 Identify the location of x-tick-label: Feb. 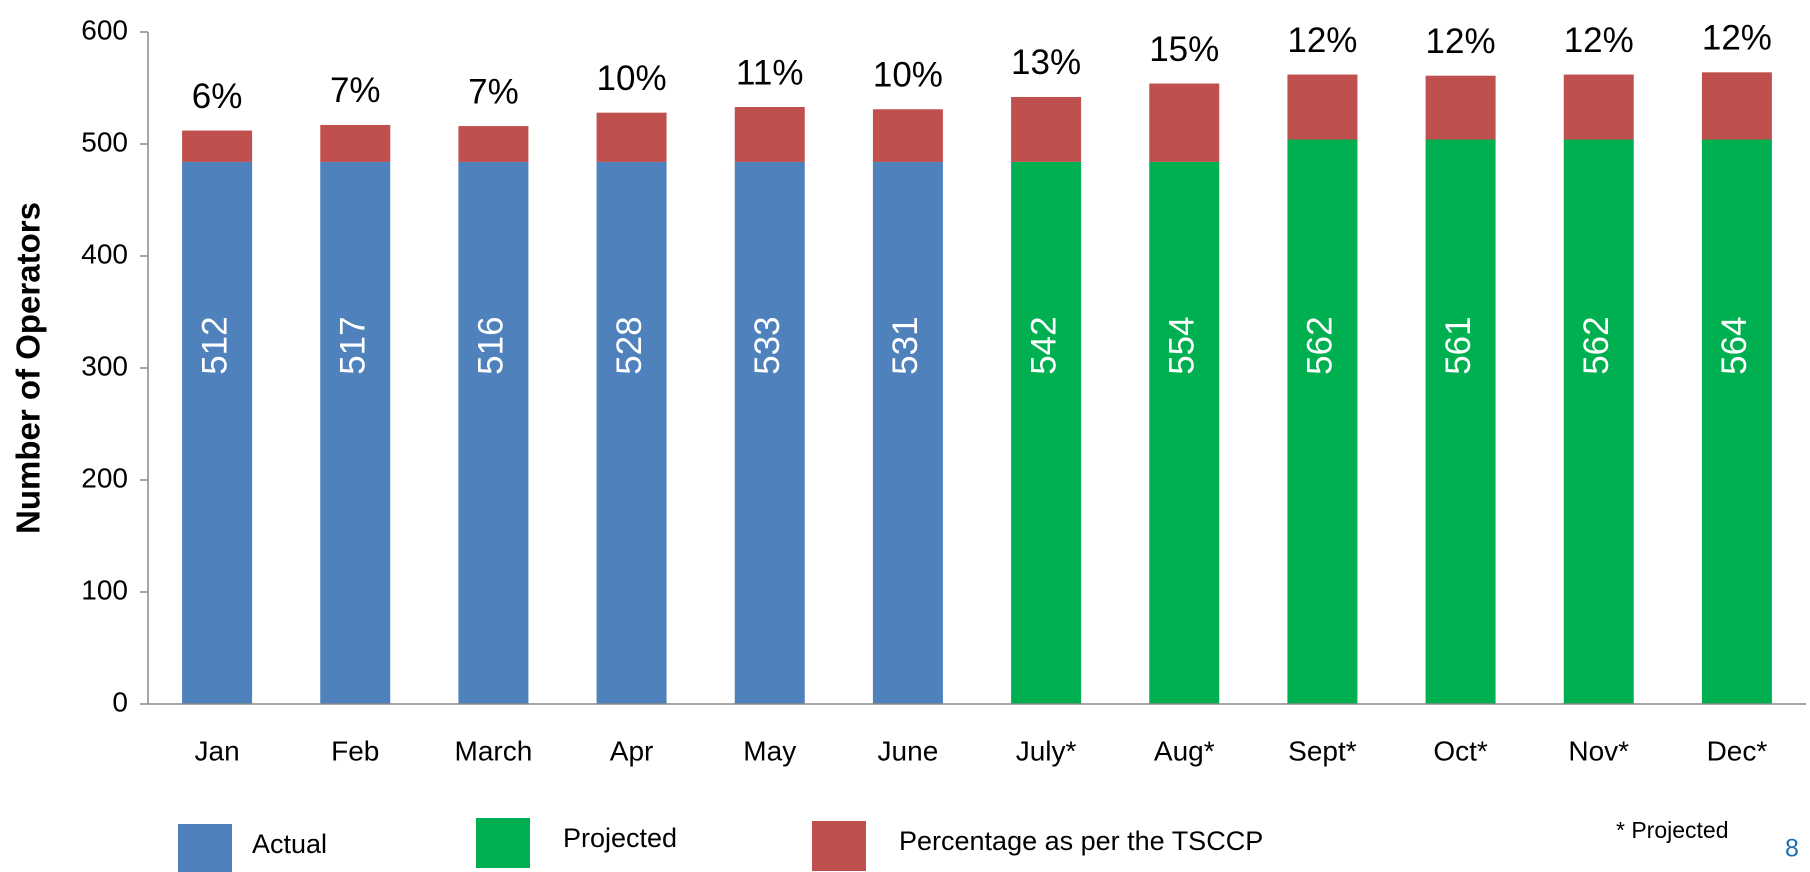
(355, 750).